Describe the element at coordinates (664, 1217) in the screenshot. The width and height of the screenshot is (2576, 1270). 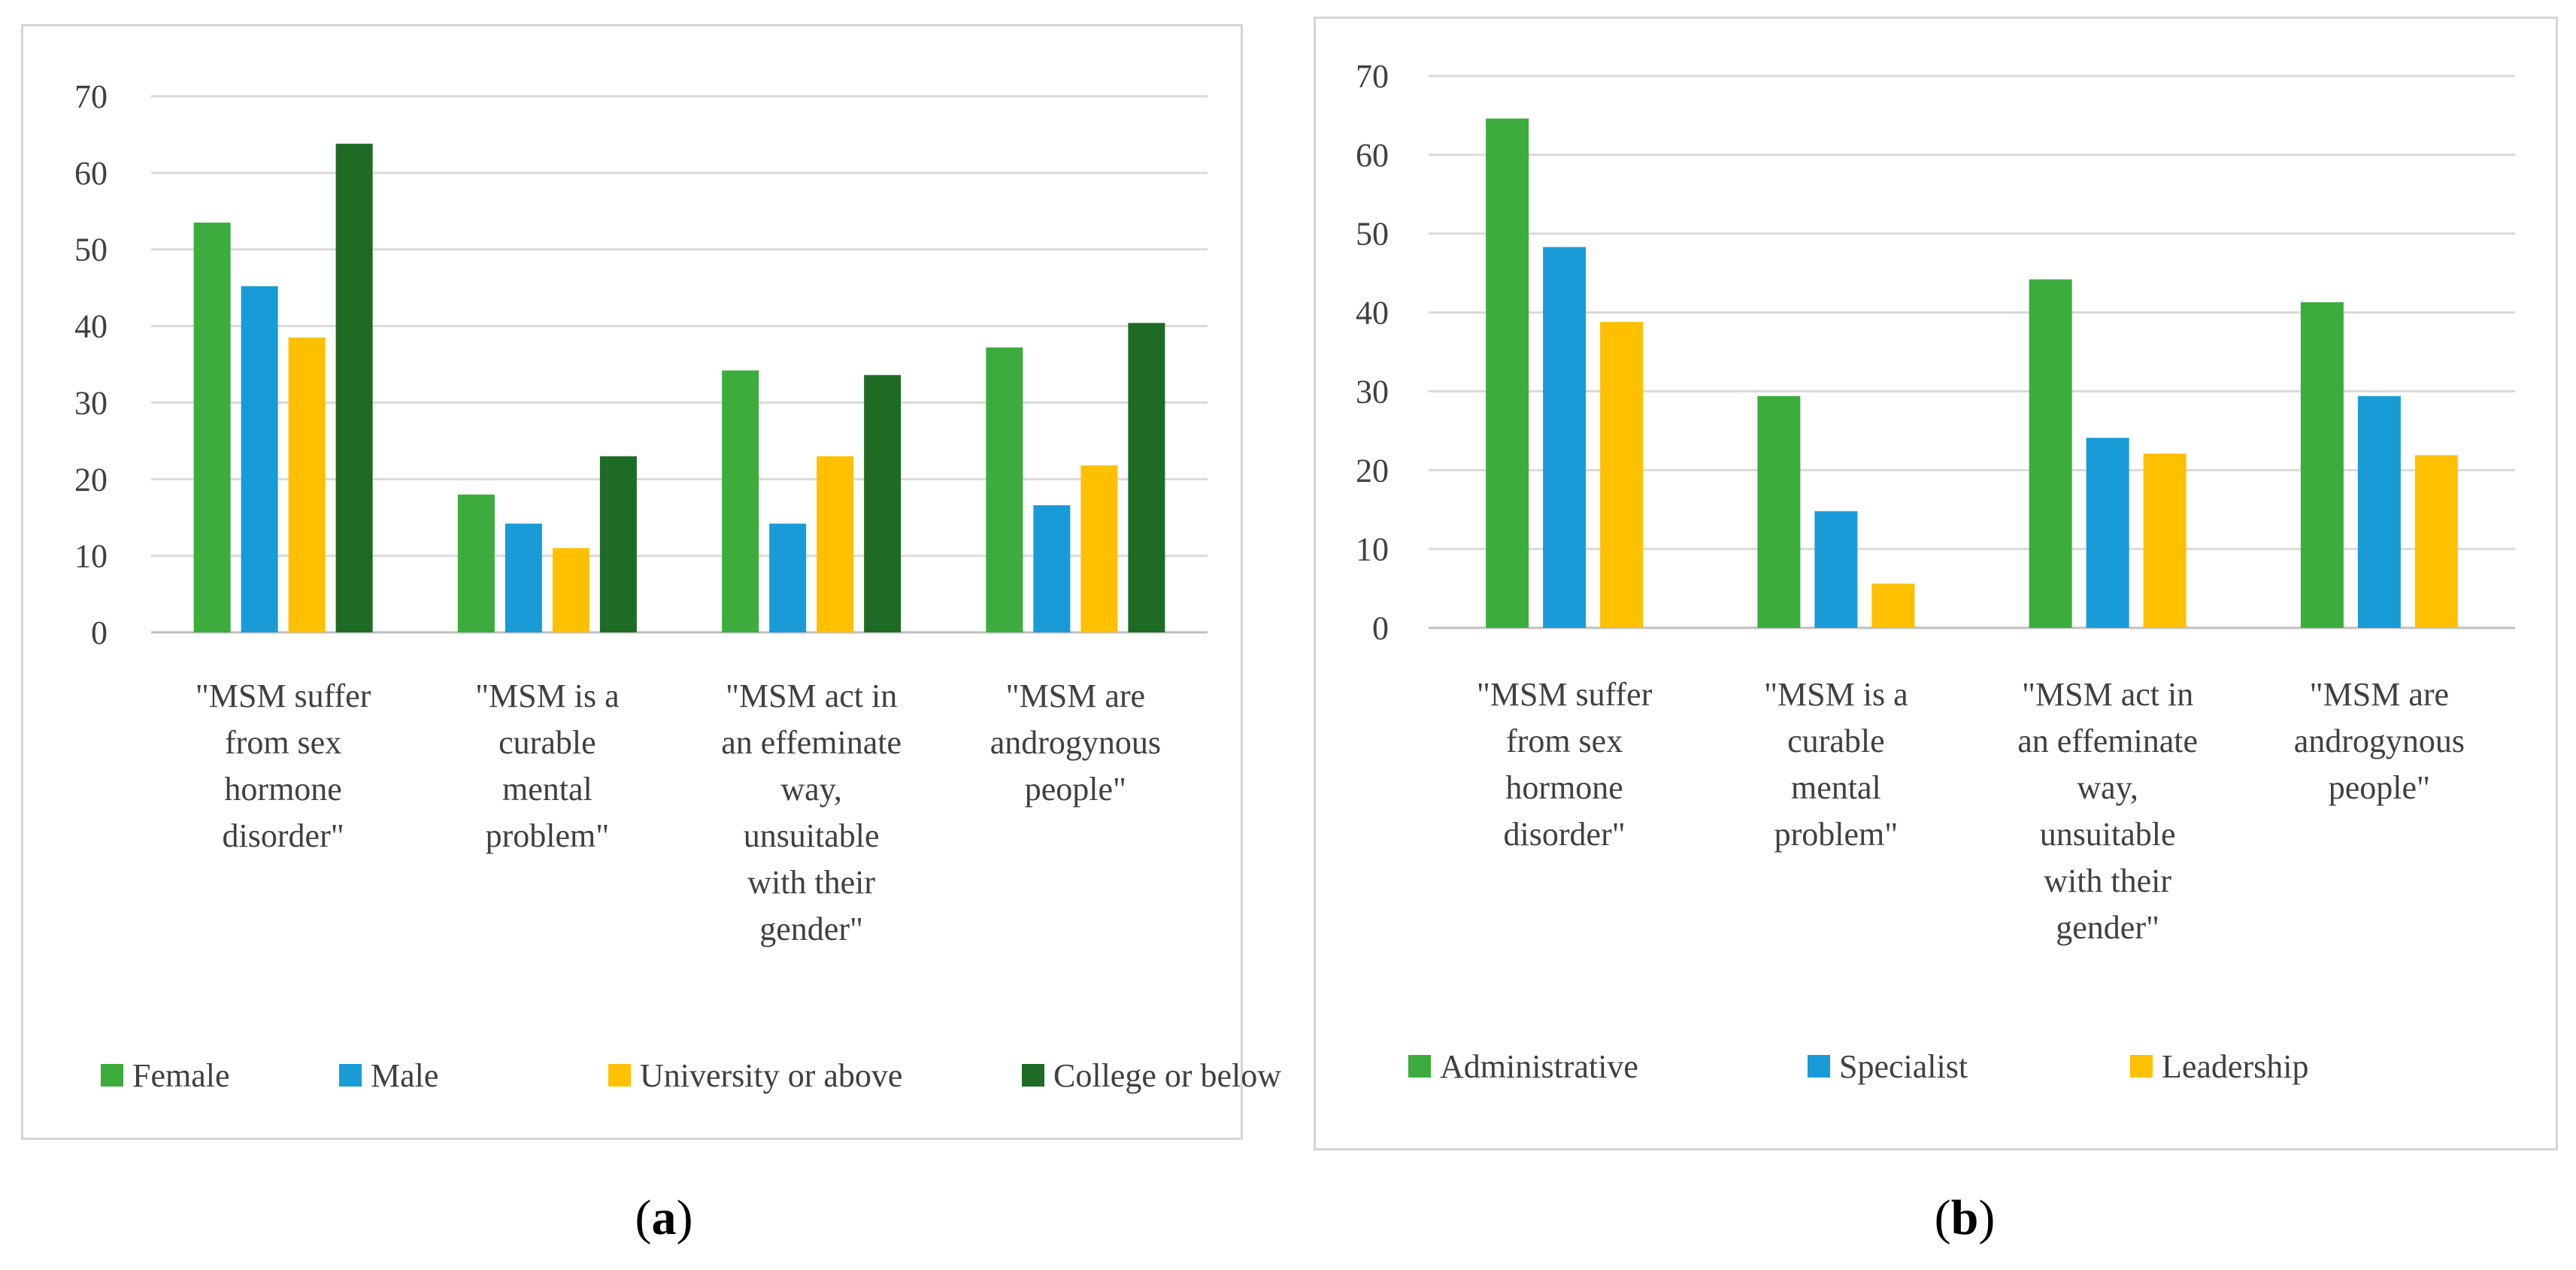
I see `panel-label-a: (a)` at that location.